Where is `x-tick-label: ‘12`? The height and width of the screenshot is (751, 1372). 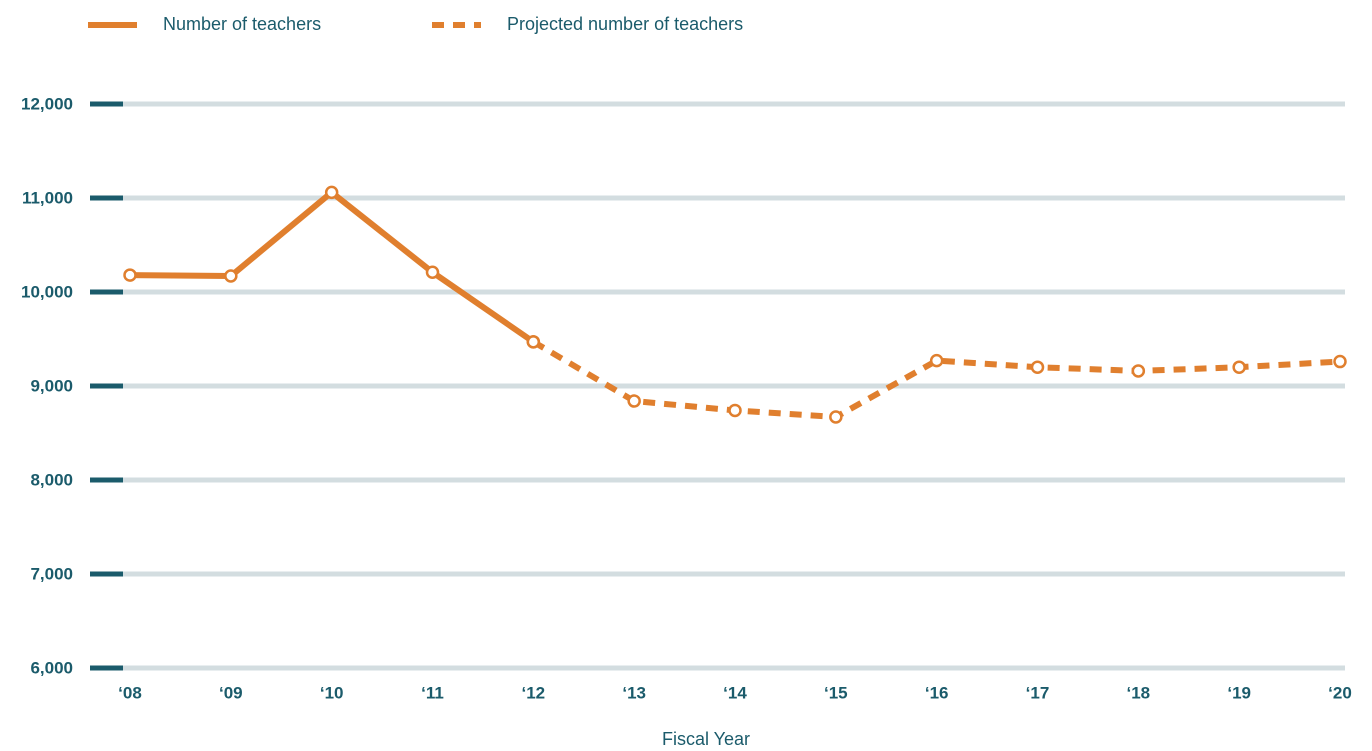
x-tick-label: ‘12 is located at coordinates (534, 692).